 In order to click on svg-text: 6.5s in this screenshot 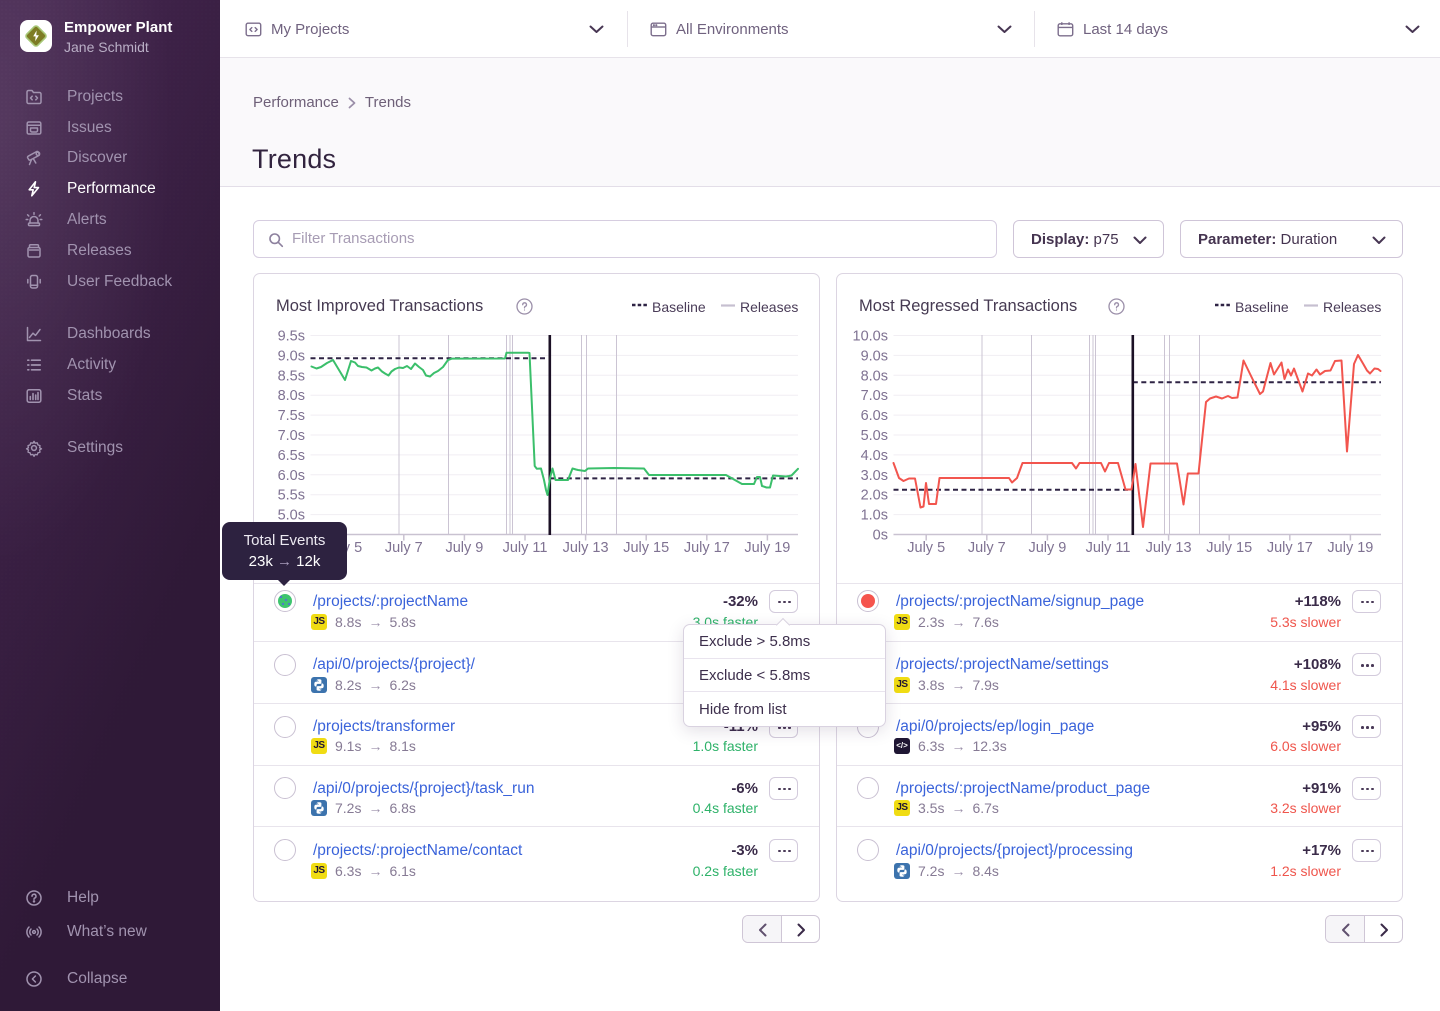, I will do `click(291, 456)`.